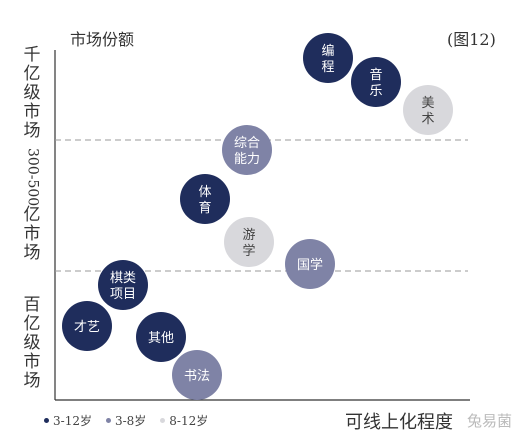 The width and height of the screenshot is (522, 443). I want to click on bubble-label: 游, so click(248, 235).